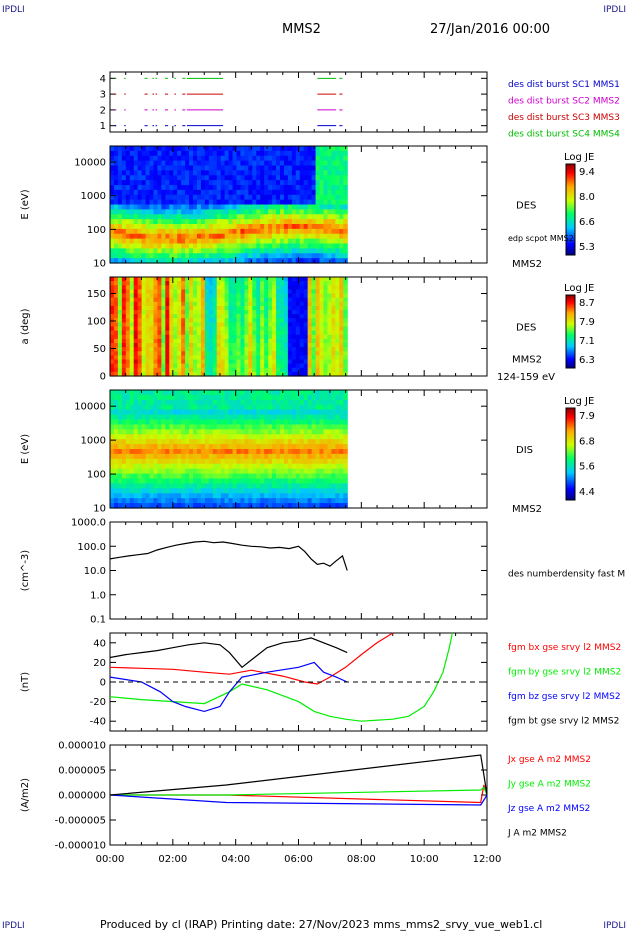  I want to click on x-tick-label: 08:00, so click(361, 859).